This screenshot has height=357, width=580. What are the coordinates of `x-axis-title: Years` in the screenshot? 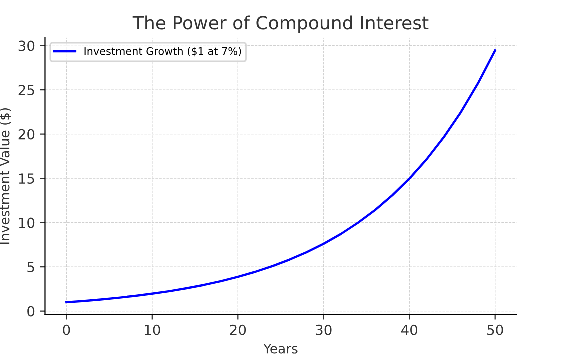 It's located at (281, 349).